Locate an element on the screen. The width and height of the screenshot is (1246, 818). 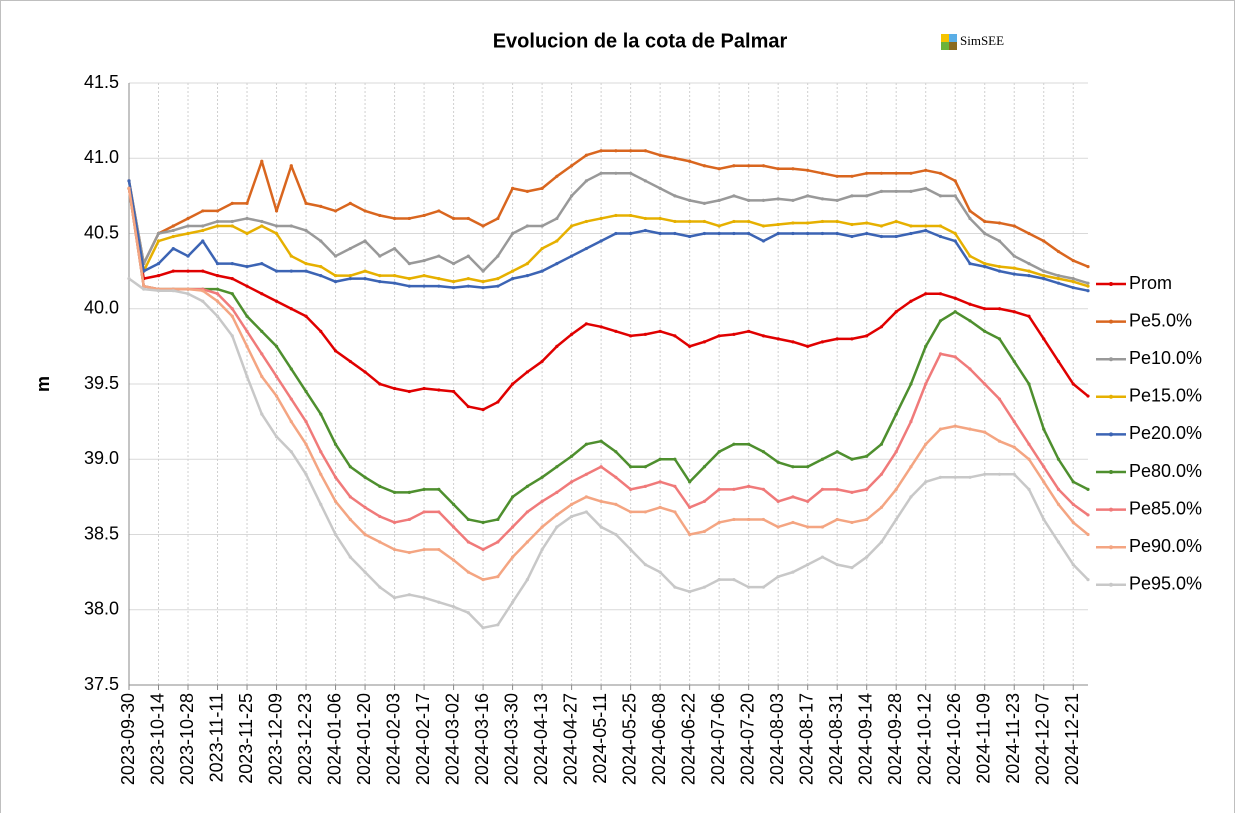
y-tick-label: 39.0 is located at coordinates (101, 458).